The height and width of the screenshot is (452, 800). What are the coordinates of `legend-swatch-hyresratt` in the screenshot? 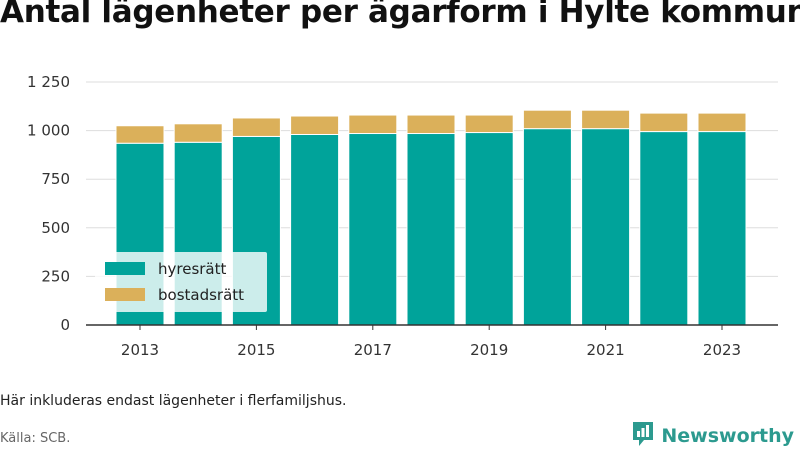 It's located at (125, 268).